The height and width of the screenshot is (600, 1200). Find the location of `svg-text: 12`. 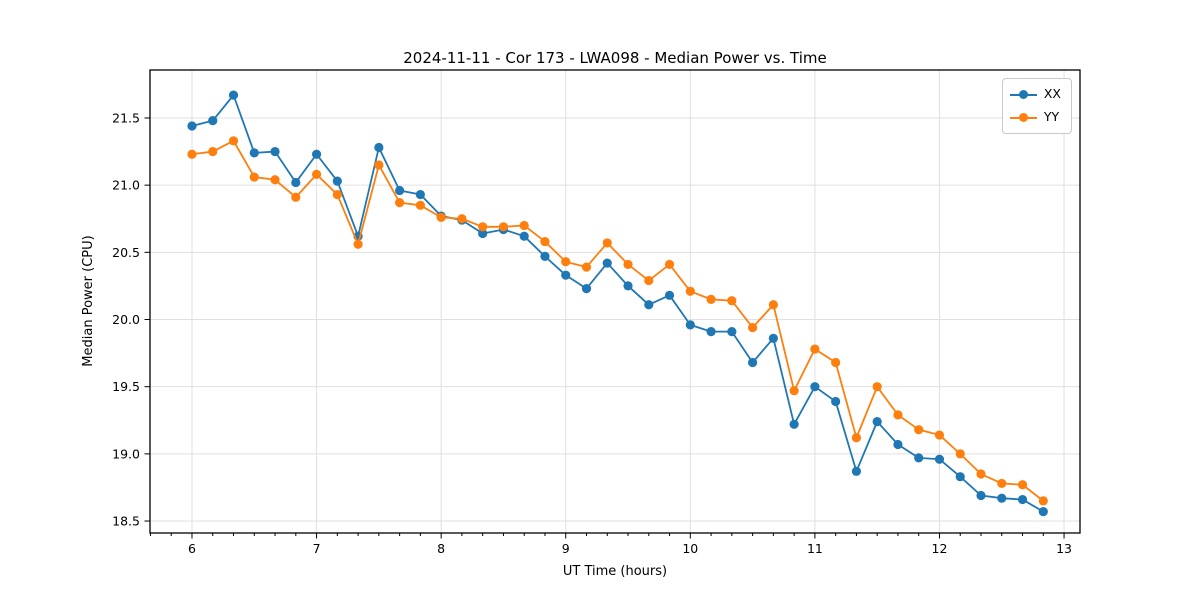

svg-text: 12 is located at coordinates (940, 548).